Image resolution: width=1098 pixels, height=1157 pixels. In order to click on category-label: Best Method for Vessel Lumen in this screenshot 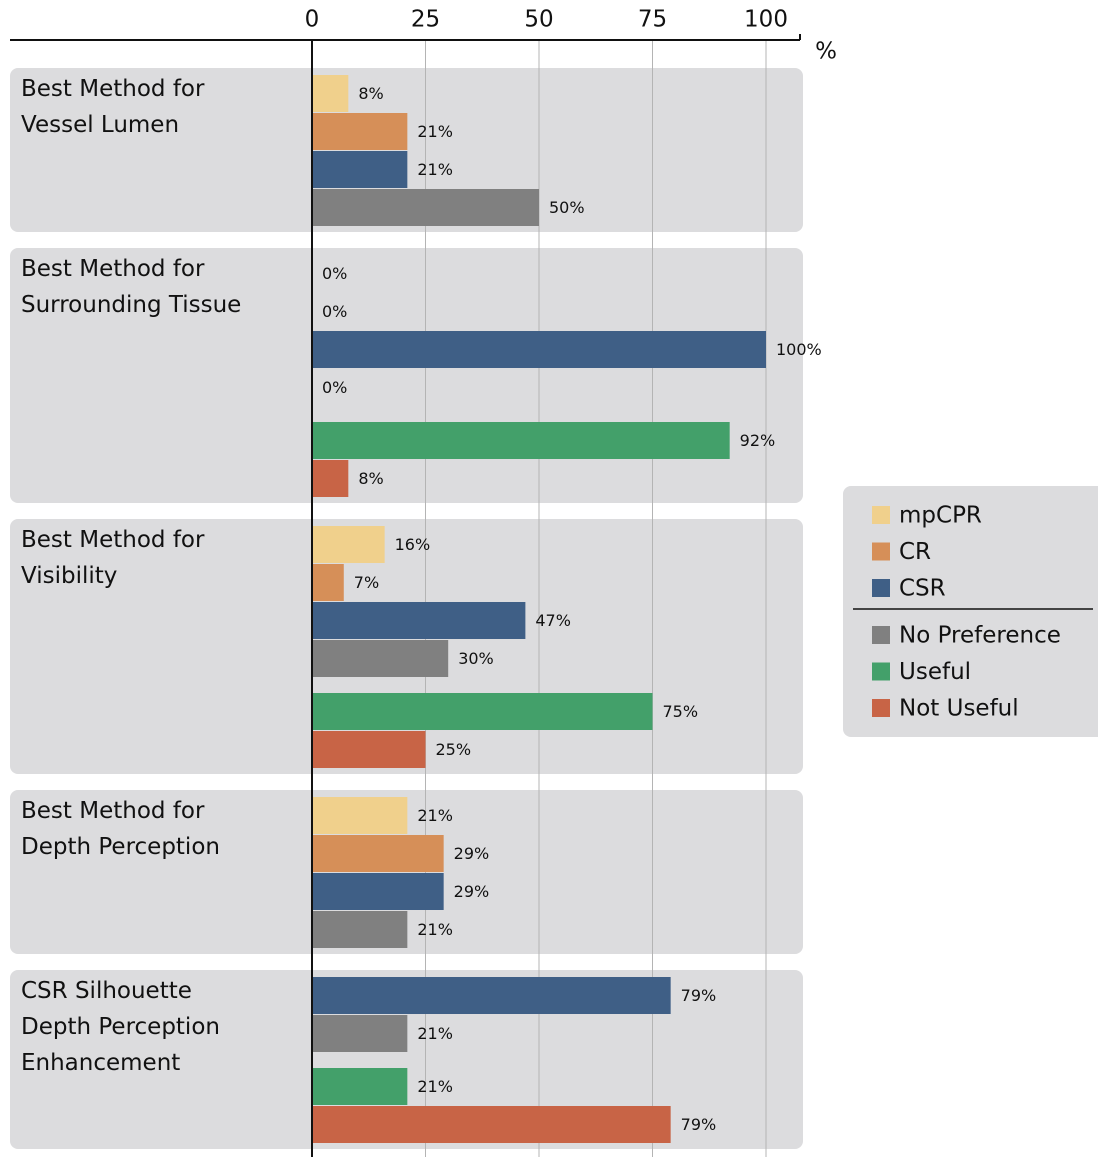, I will do `click(113, 107)`.